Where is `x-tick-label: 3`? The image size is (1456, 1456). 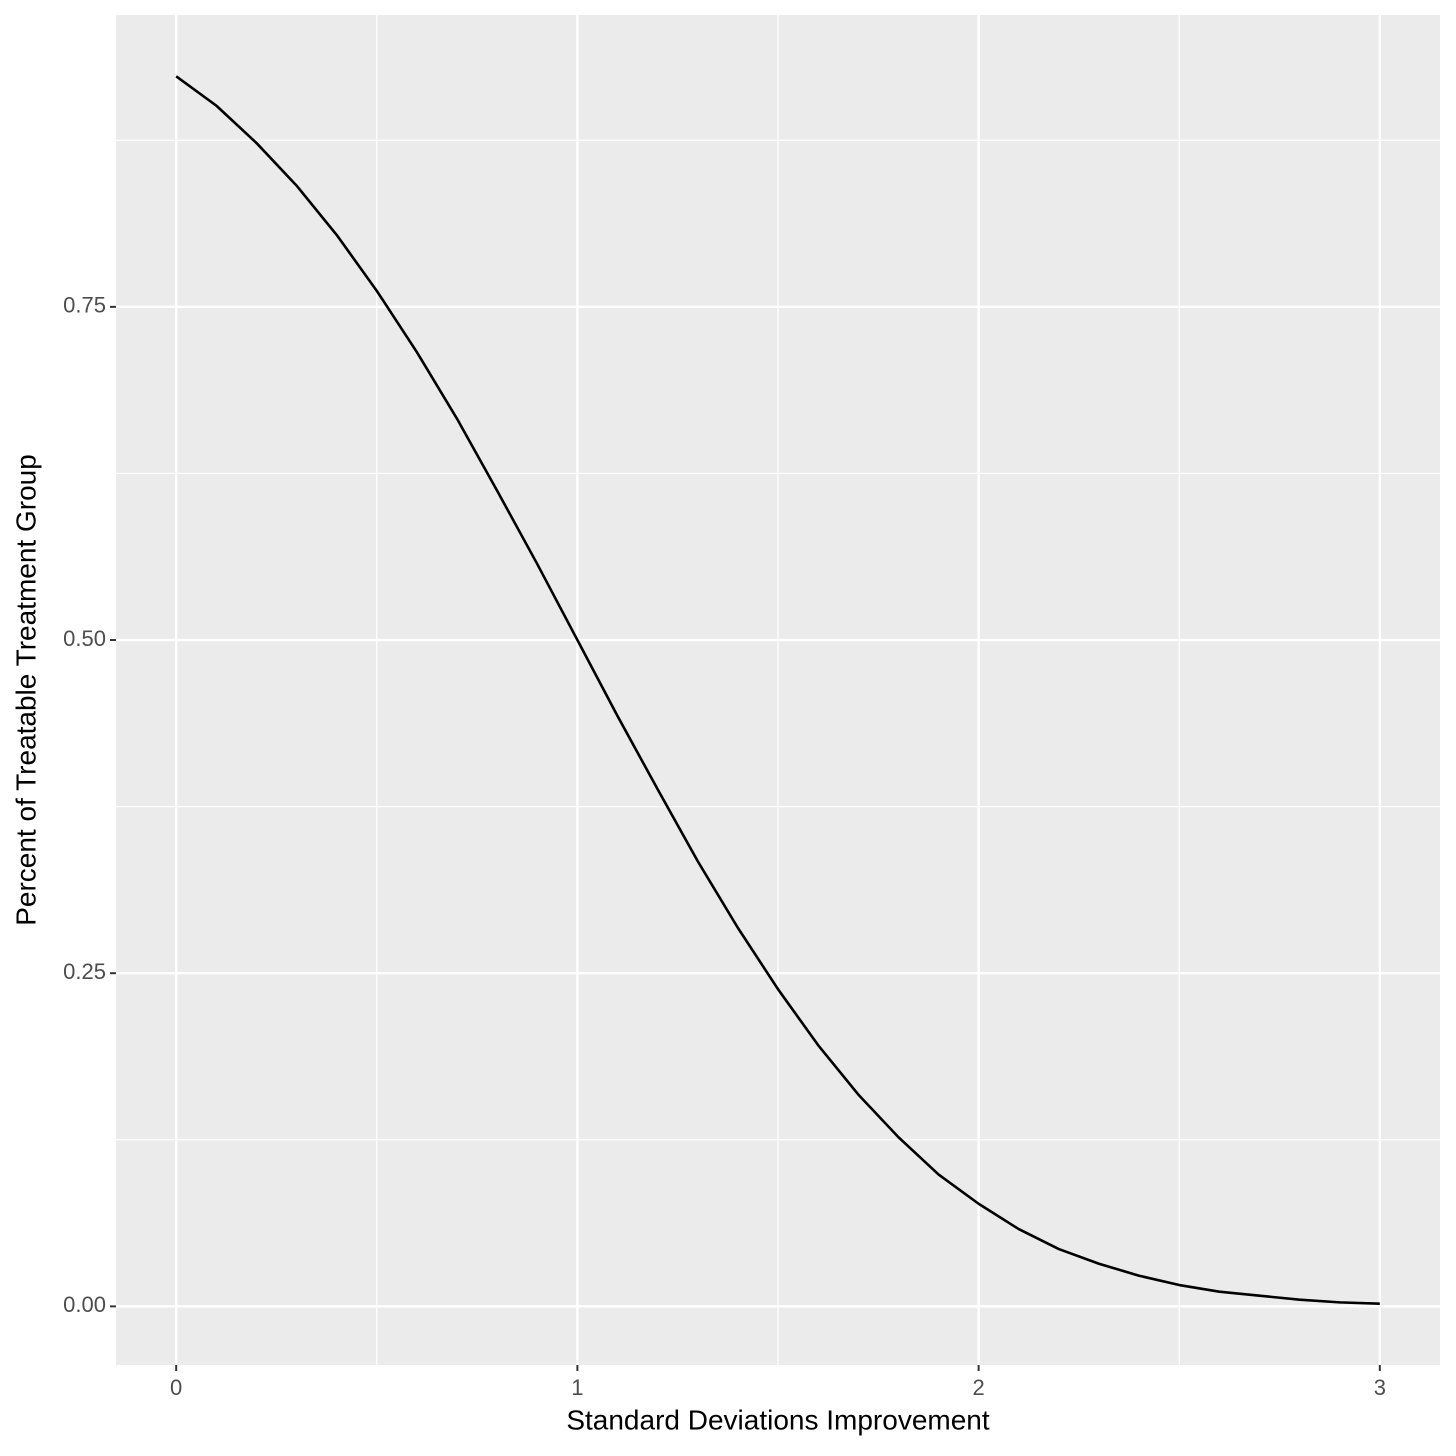 x-tick-label: 3 is located at coordinates (1380, 1387).